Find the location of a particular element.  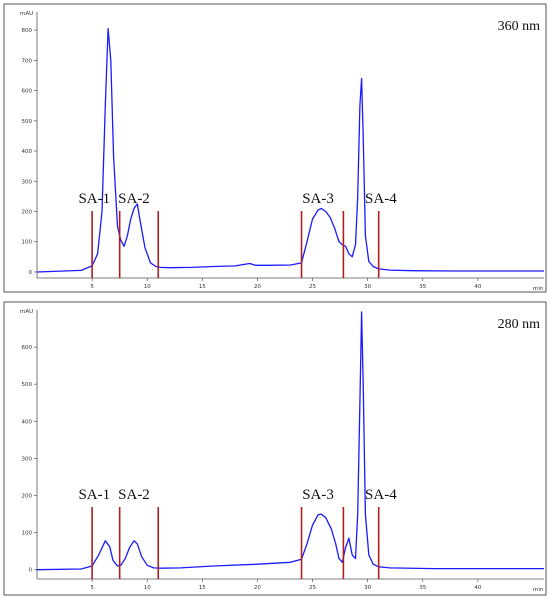

wavelength-label: 360 nm is located at coordinates (519, 26).